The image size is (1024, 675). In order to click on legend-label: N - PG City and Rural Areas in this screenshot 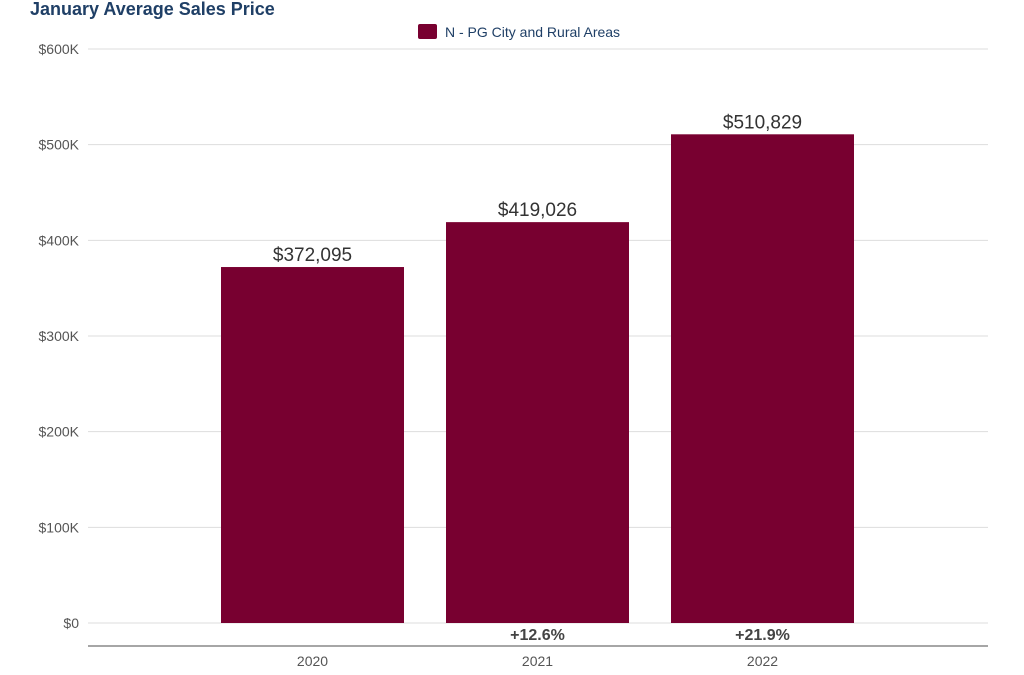, I will do `click(532, 32)`.